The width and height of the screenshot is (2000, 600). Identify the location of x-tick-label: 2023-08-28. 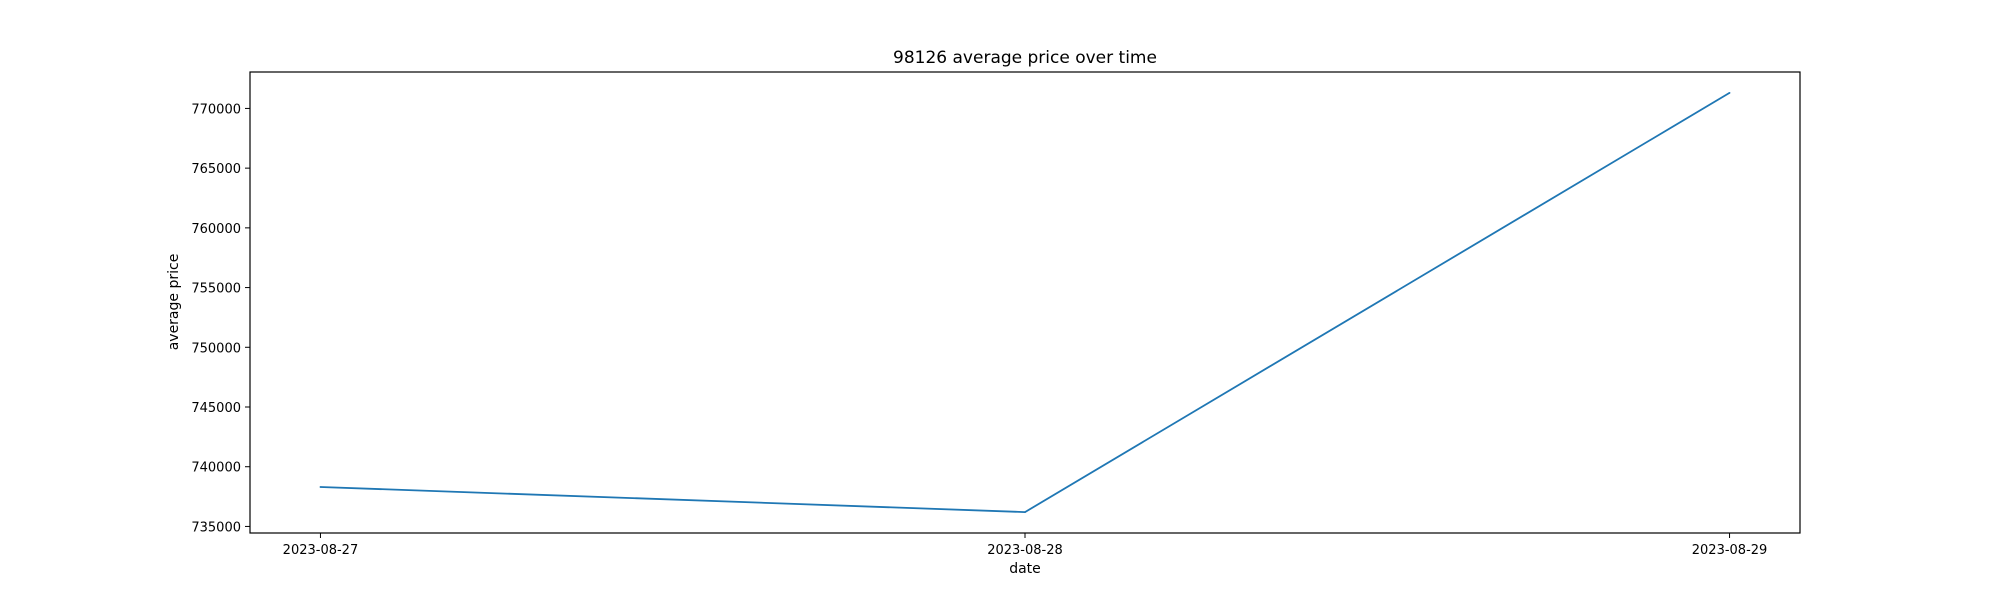
(1025, 550).